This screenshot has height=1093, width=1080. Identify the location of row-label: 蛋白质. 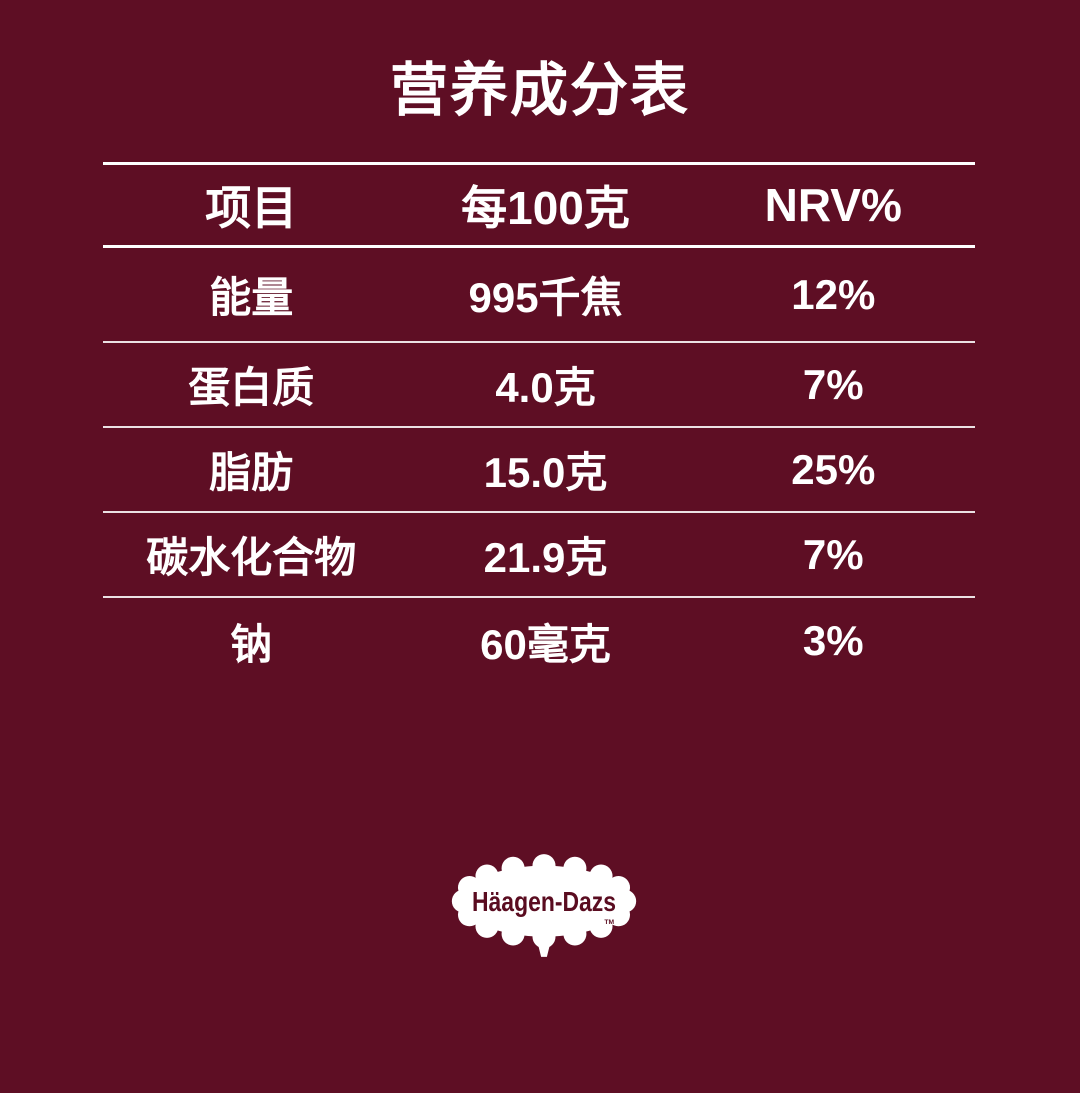
(251, 387).